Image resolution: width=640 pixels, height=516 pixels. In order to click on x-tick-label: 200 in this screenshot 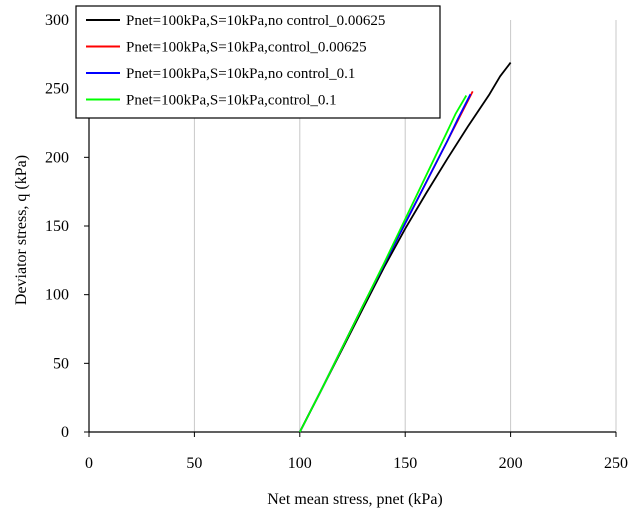, I will do `click(511, 463)`.